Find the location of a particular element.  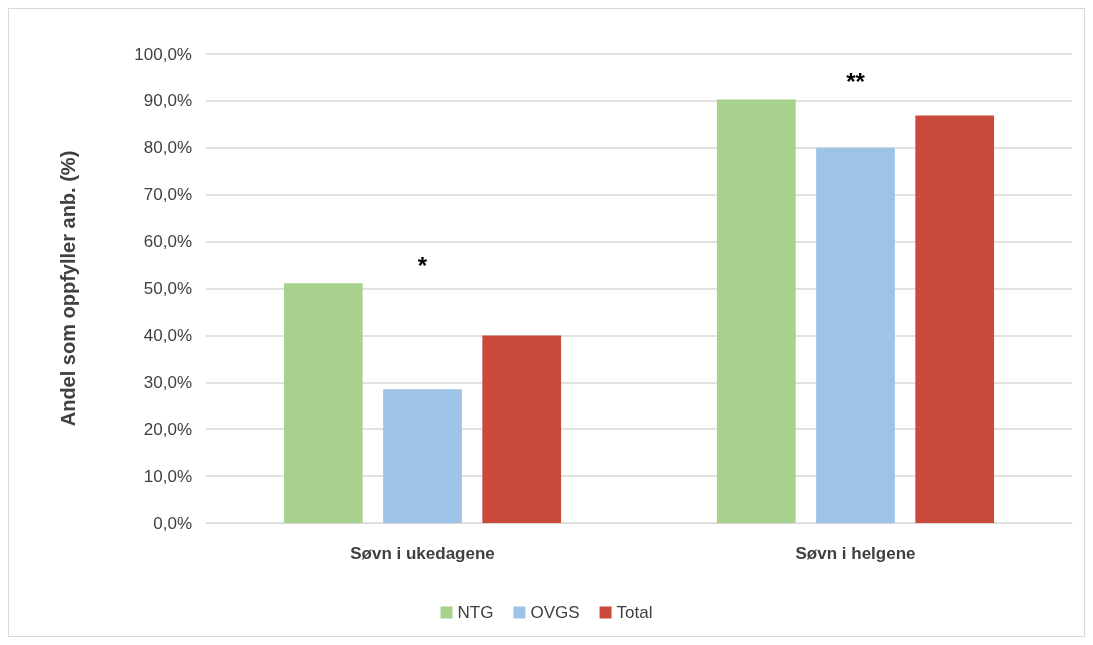

y-tick-label: 90,0% is located at coordinates (167, 101).